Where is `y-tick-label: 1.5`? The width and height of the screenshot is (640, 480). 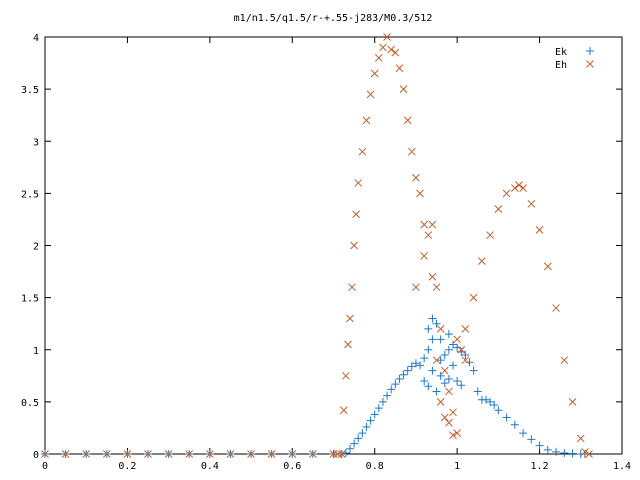 y-tick-label: 1.5 is located at coordinates (30, 299).